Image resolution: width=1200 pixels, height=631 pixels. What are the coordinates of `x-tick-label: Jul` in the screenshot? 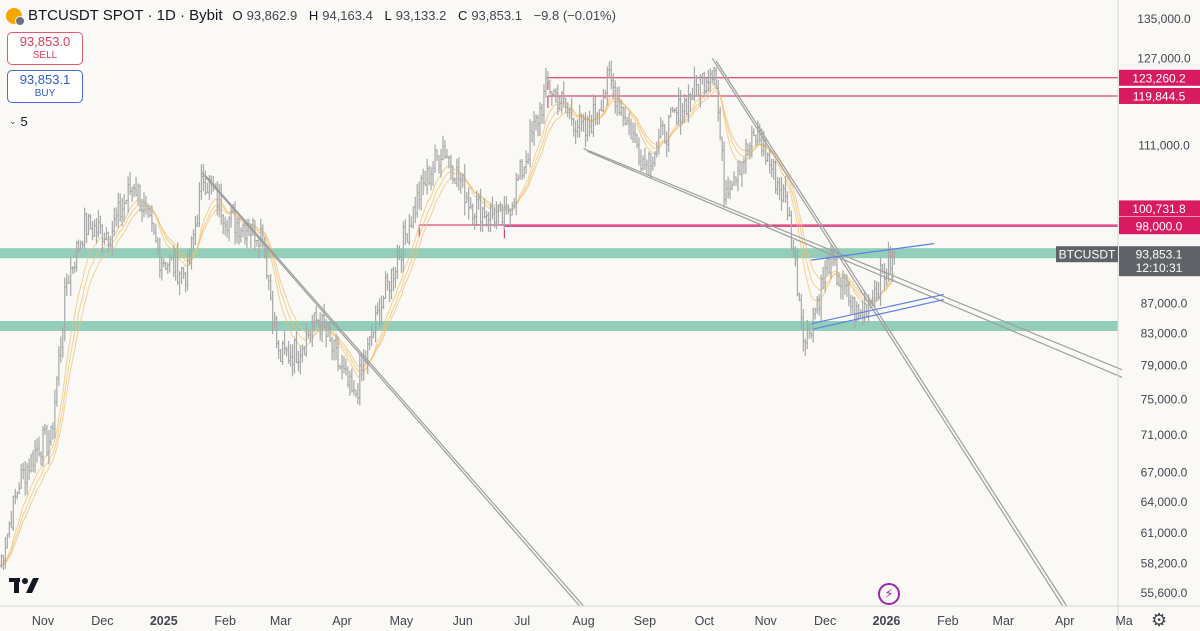 It's located at (522, 621).